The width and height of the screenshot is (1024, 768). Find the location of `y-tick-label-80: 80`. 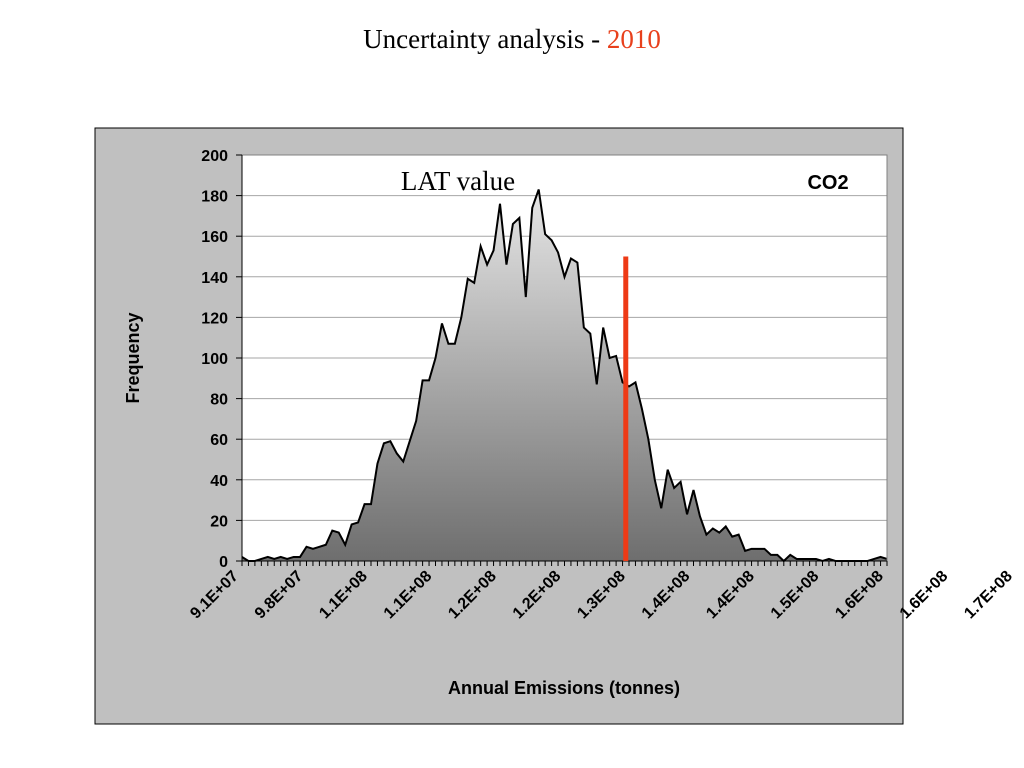

y-tick-label-80: 80 is located at coordinates (219, 400).